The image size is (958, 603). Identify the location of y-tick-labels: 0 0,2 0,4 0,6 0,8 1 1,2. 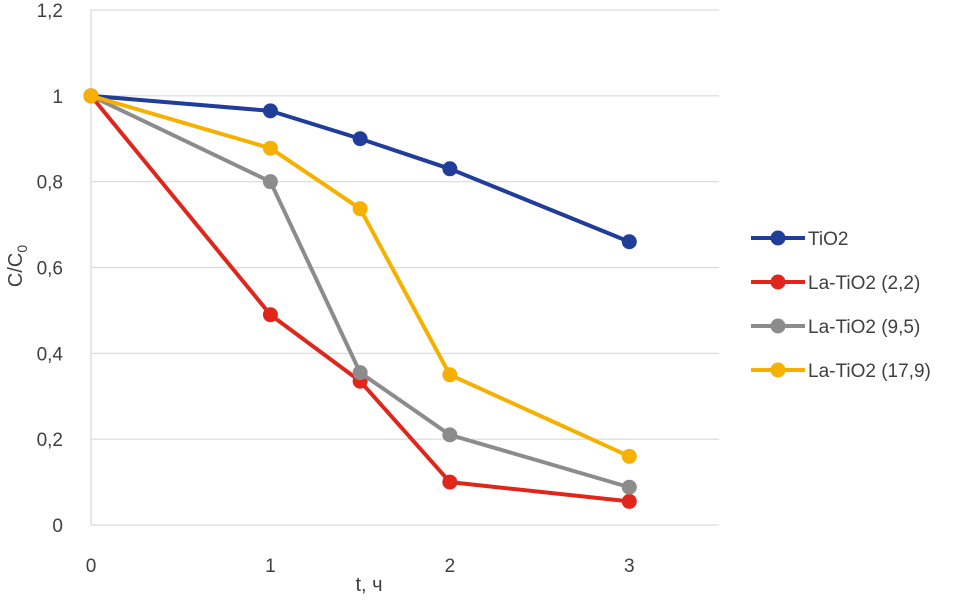
(50, 269).